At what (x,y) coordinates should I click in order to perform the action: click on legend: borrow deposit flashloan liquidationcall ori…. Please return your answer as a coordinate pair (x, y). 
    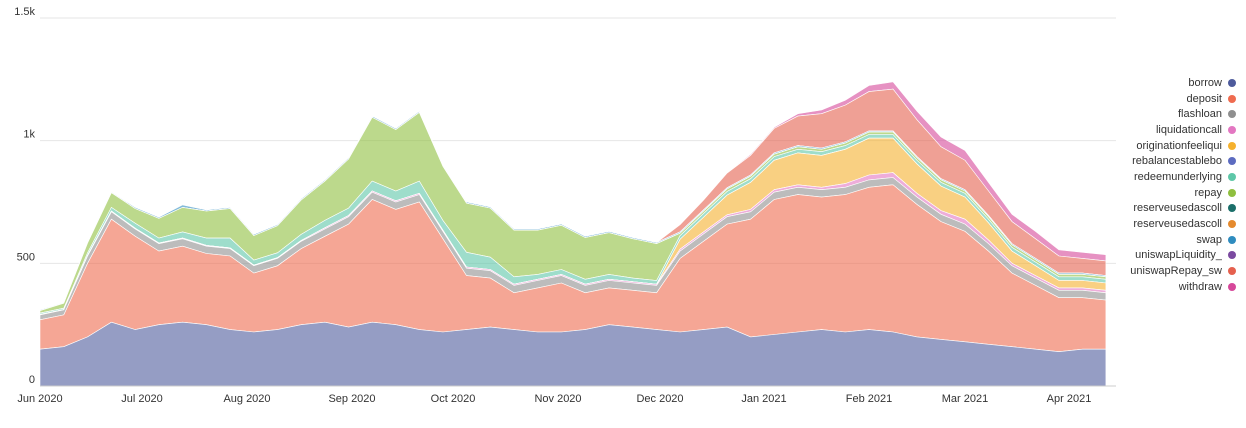
    Looking at the image, I should click on (1177, 185).